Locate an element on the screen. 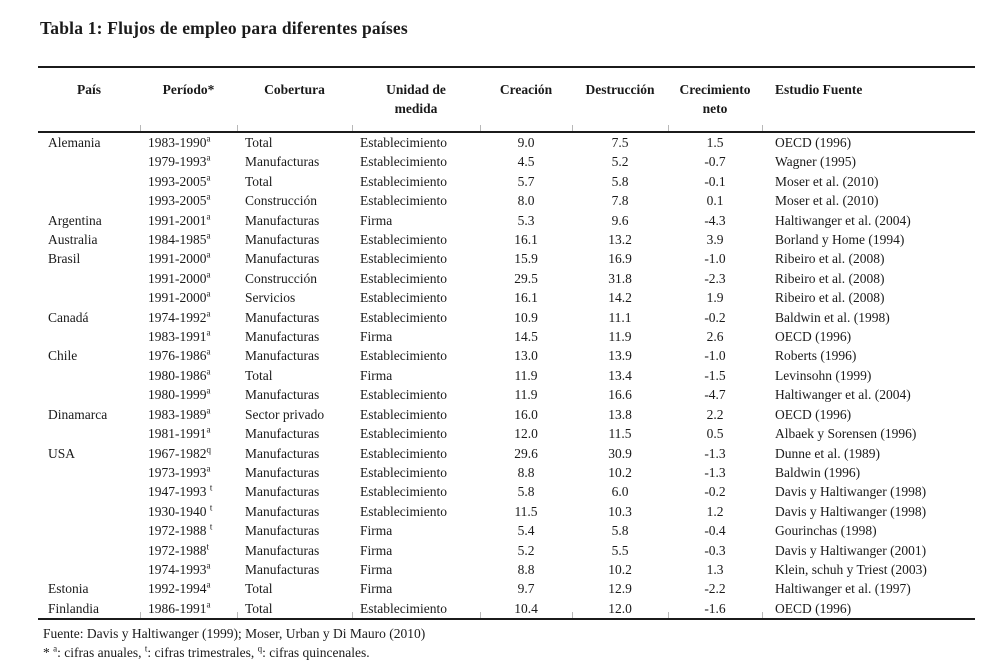 The height and width of the screenshot is (671, 987). cell-creacion: 14.5 is located at coordinates (526, 337).